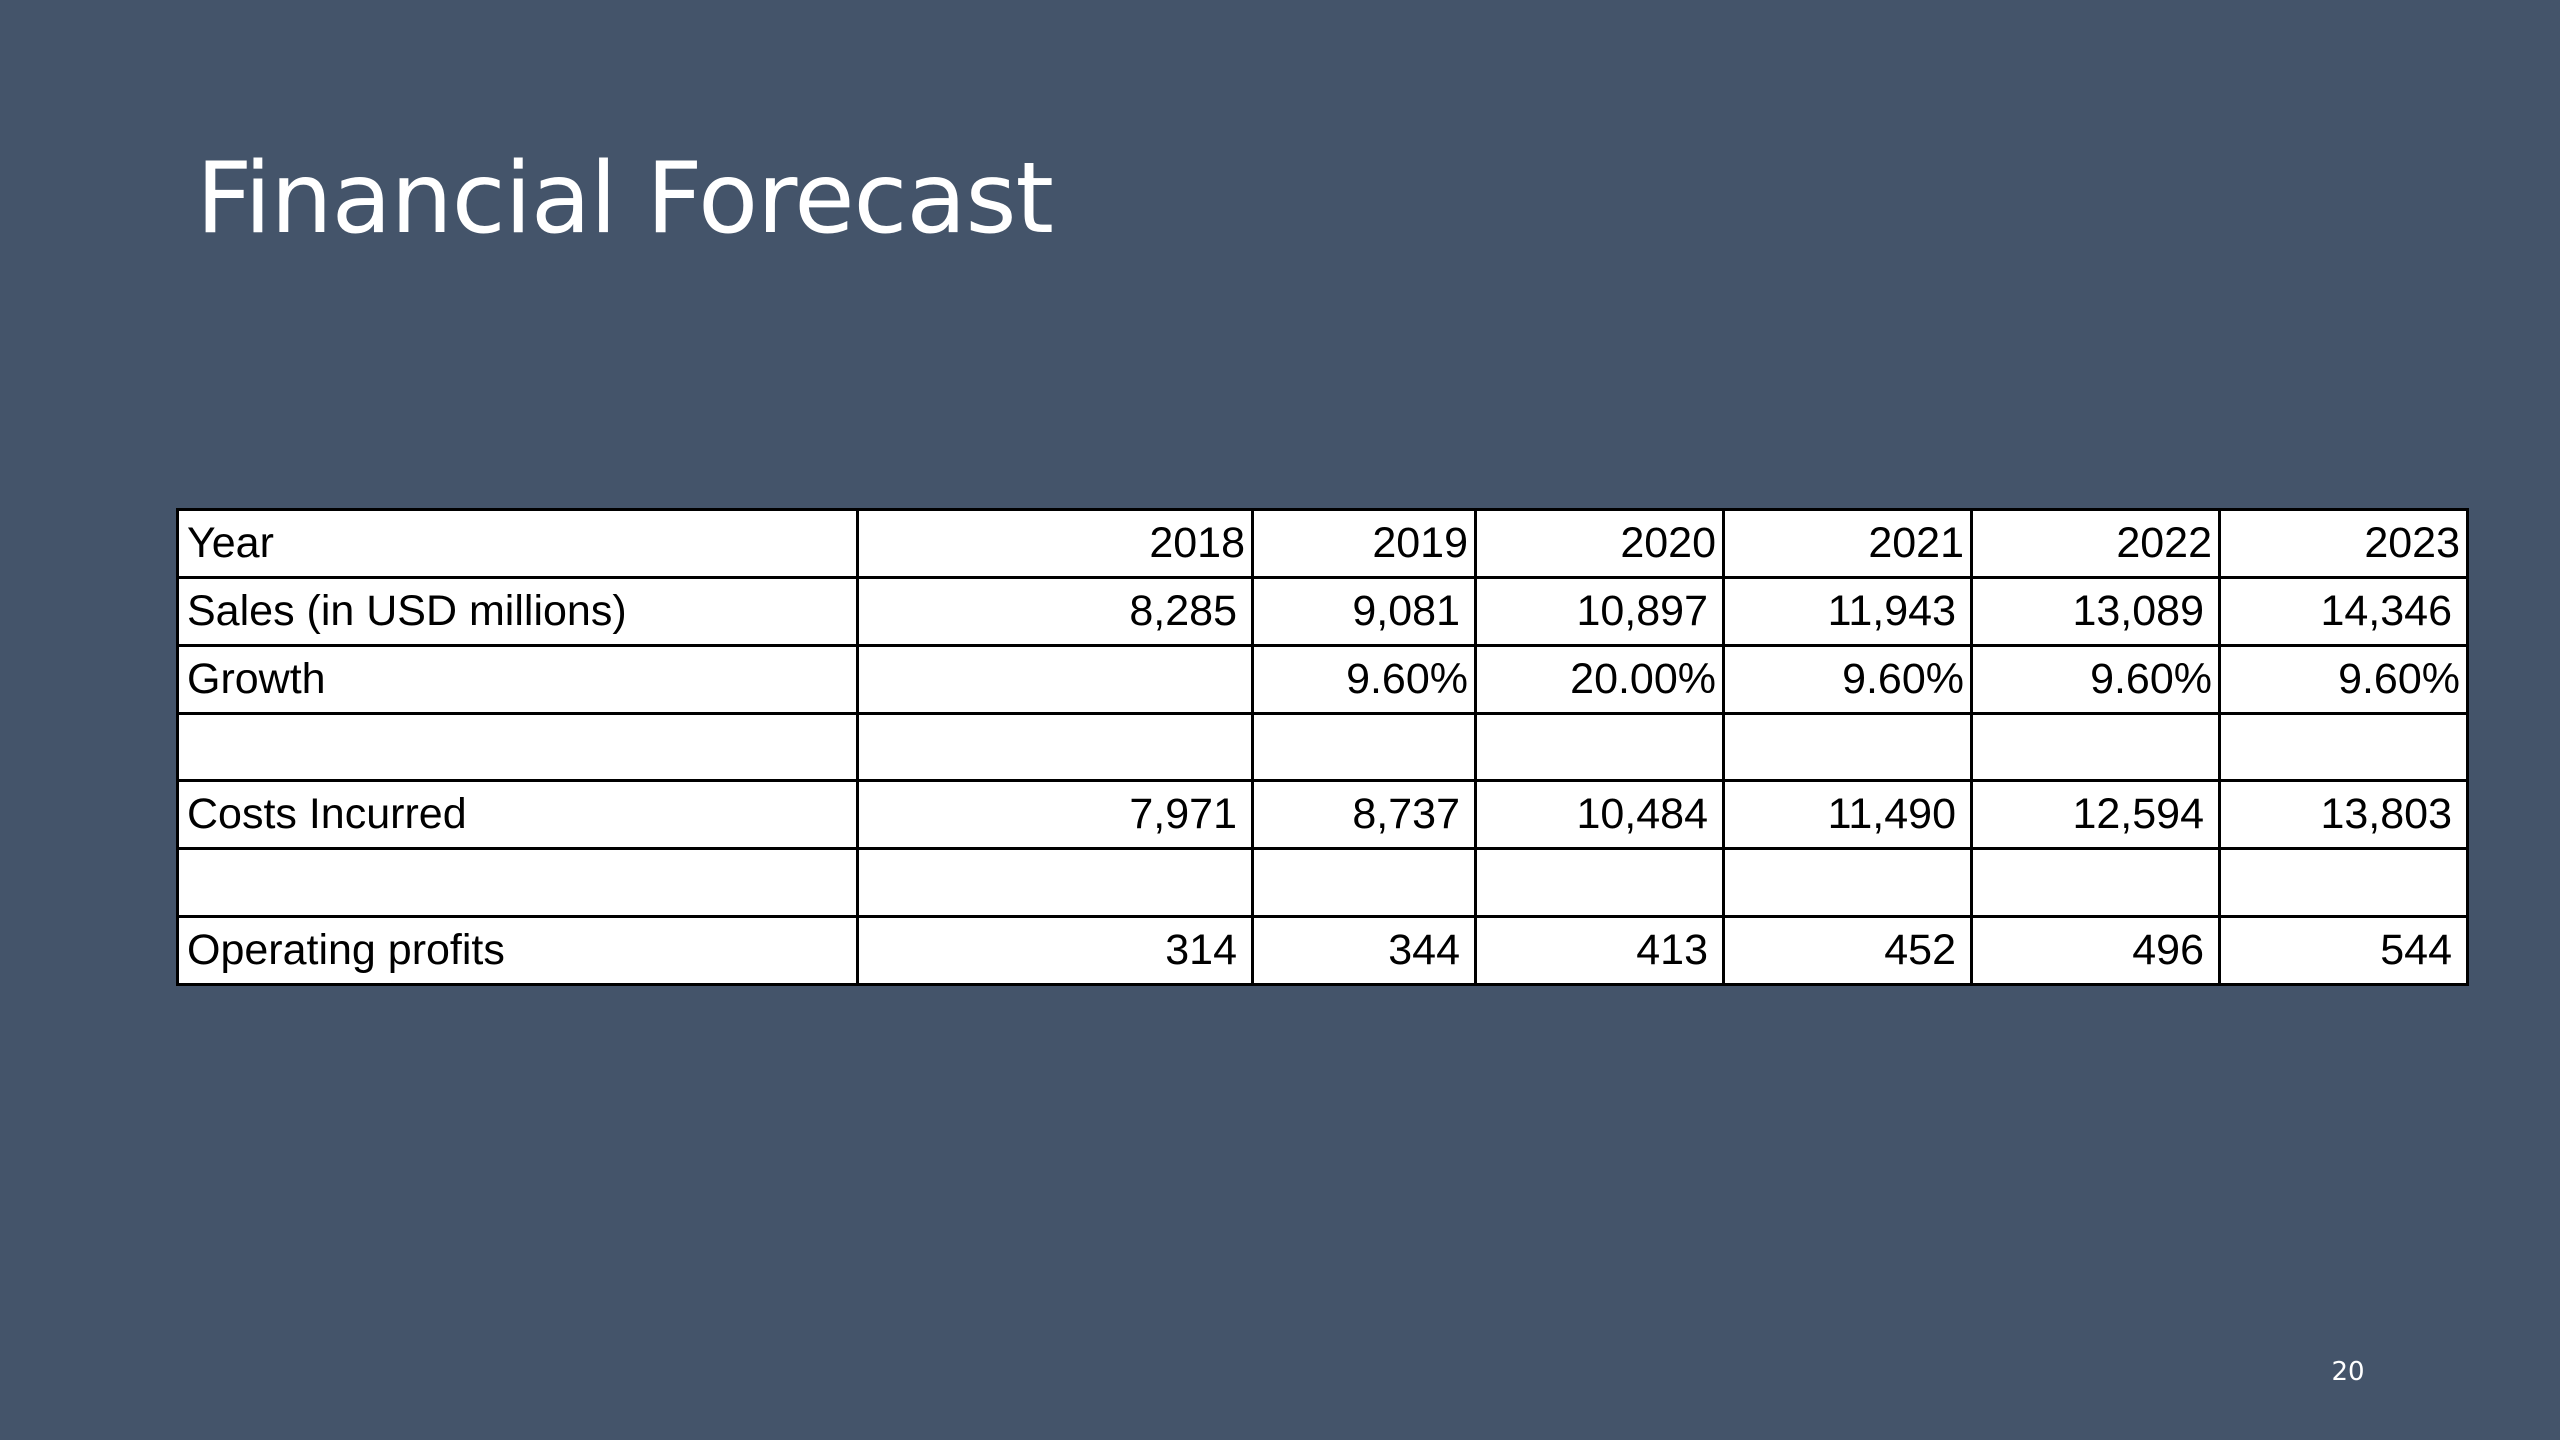 Image resolution: width=2560 pixels, height=1440 pixels. What do you see at coordinates (517, 679) in the screenshot?
I see `row-label: Growth` at bounding box center [517, 679].